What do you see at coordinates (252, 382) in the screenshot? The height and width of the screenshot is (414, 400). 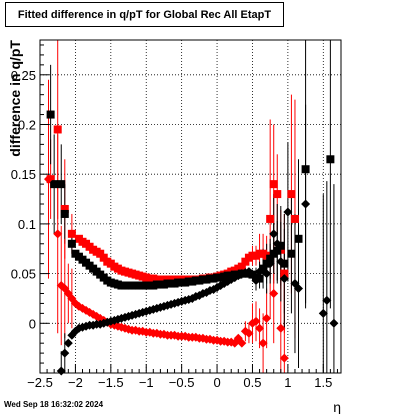 I see `x-tick-label: 0.5` at bounding box center [252, 382].